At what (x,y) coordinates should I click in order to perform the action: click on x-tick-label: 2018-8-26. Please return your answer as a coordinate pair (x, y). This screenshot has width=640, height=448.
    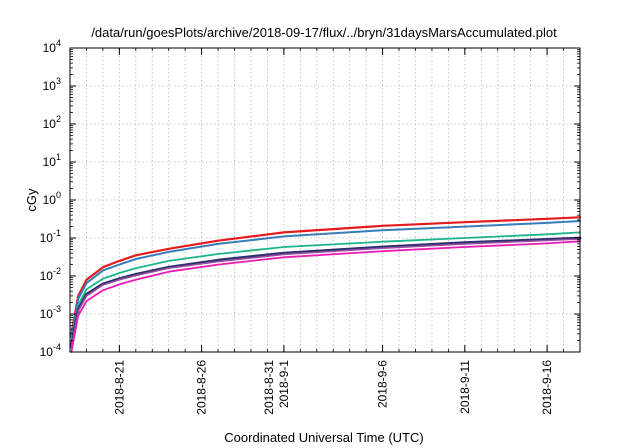
    Looking at the image, I should click on (202, 387).